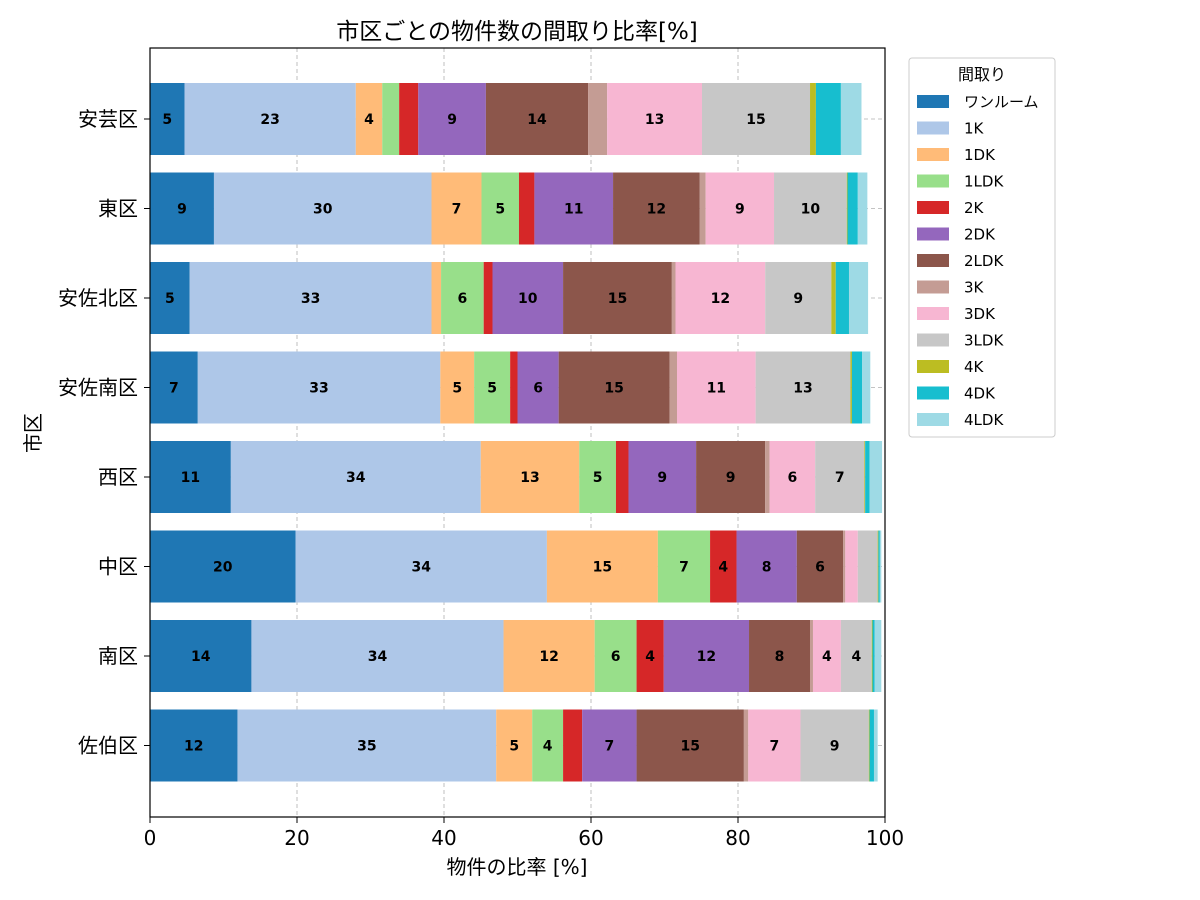 Image resolution: width=1200 pixels, height=900 pixels. What do you see at coordinates (118, 656) in the screenshot?
I see `y-tick-label: 南区` at bounding box center [118, 656].